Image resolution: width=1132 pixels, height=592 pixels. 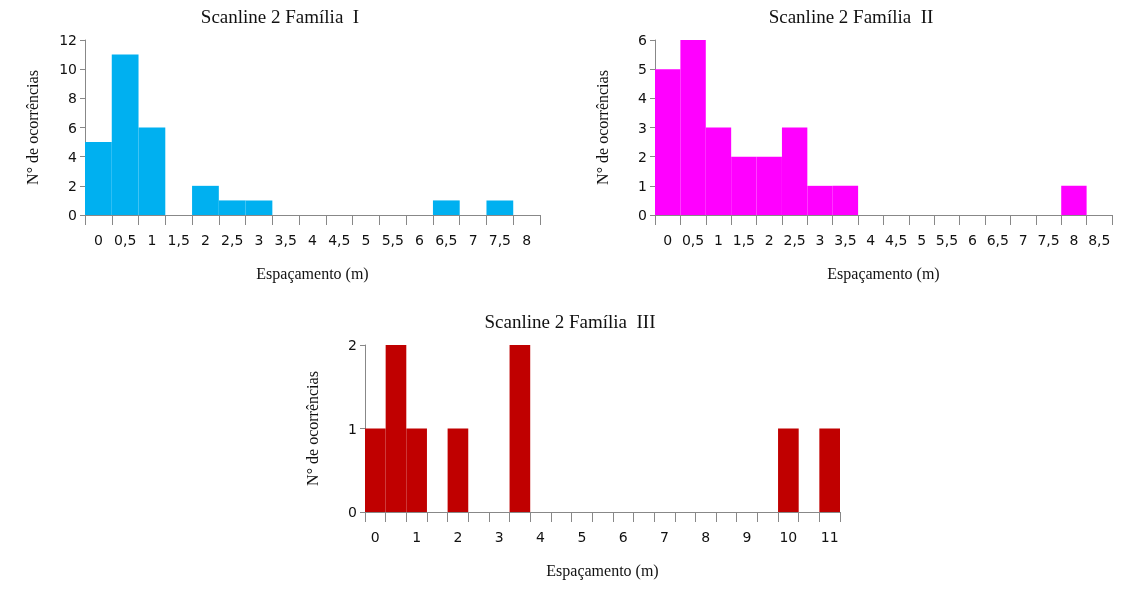 I want to click on x-tick-label: 10, so click(x=788, y=537).